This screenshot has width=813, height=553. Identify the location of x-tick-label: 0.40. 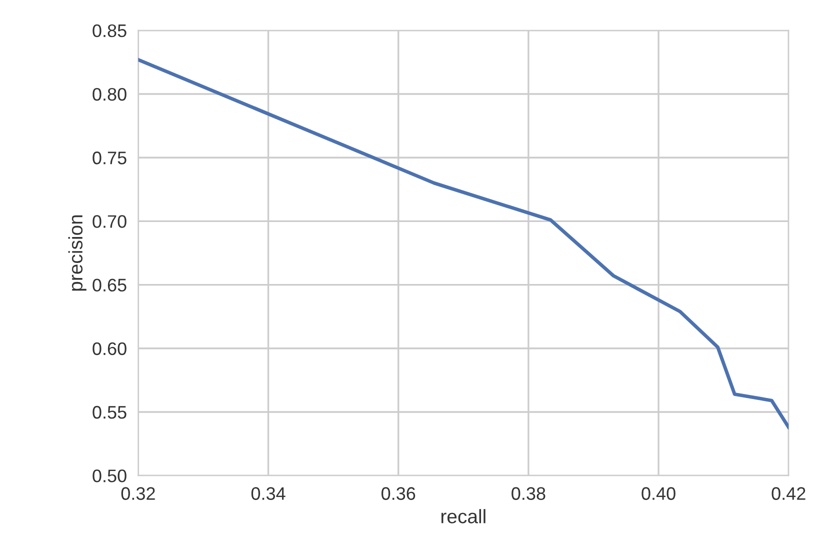
(659, 493).